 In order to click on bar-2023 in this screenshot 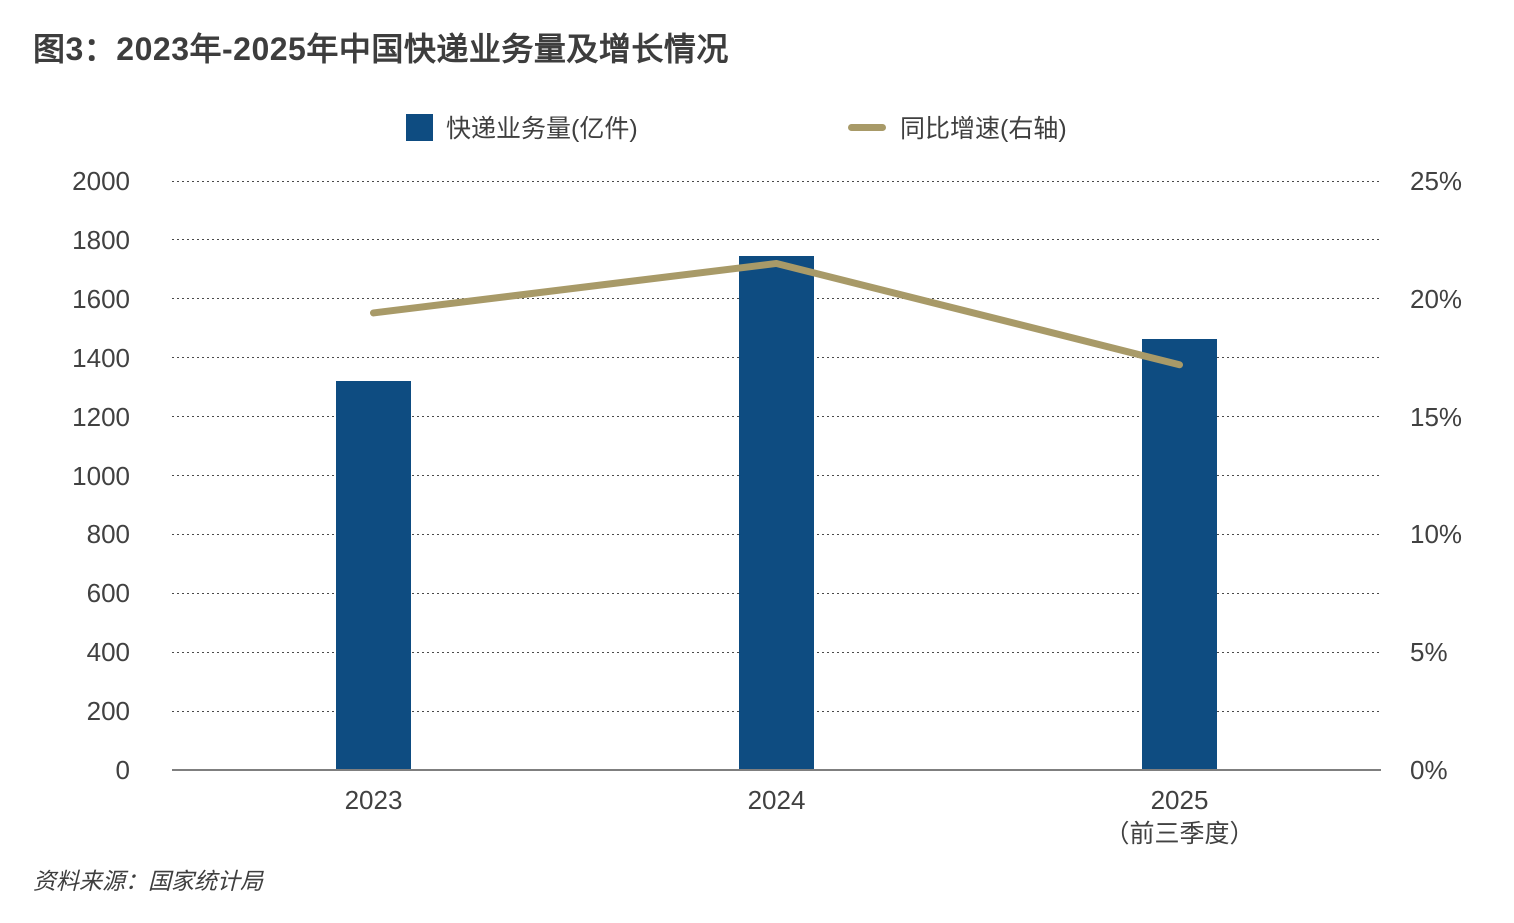, I will do `click(373, 575)`.